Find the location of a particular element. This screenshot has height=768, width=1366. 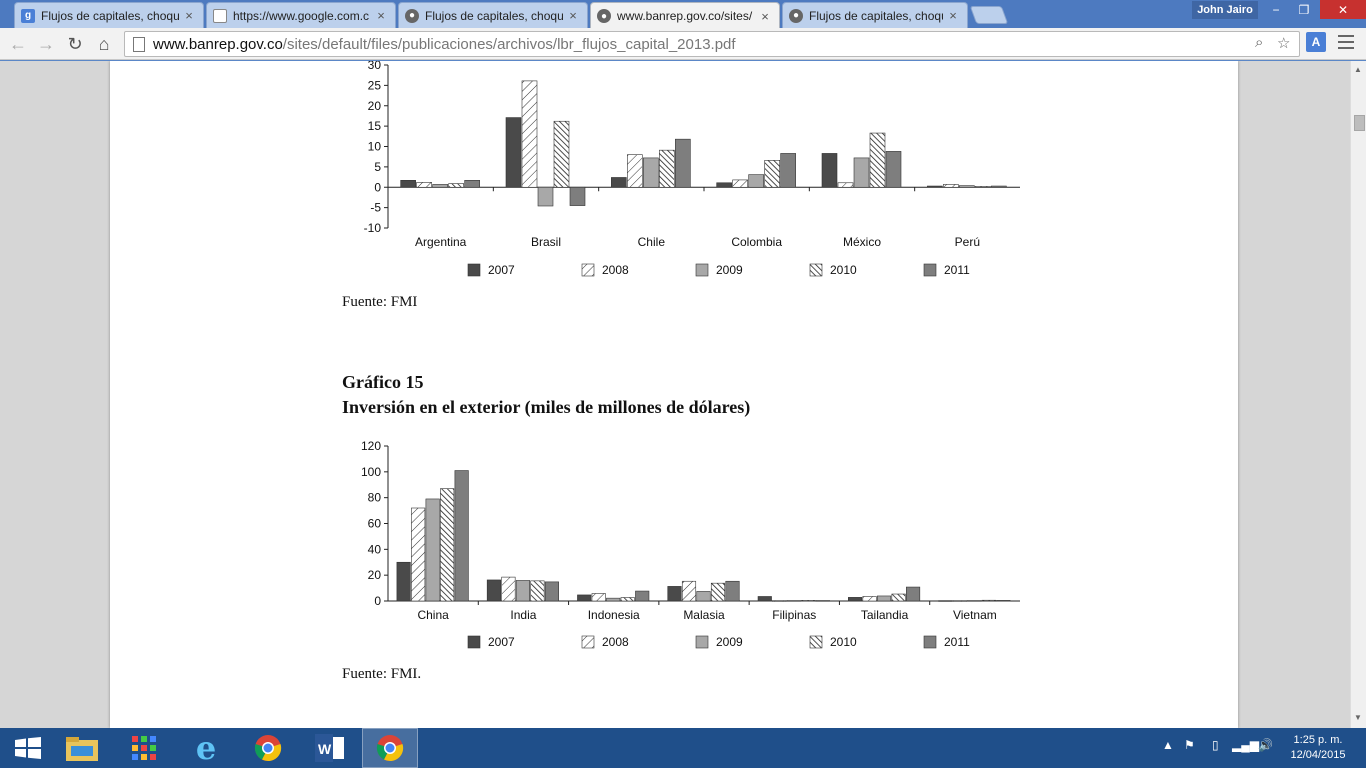

bar-2011-Malasia is located at coordinates (732, 591).